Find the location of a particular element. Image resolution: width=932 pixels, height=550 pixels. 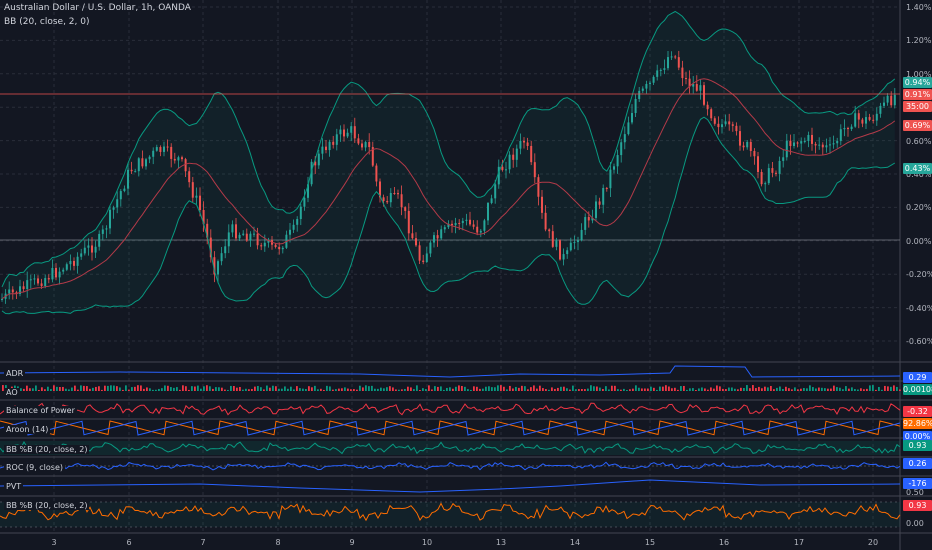

adr-line is located at coordinates (450, 371).